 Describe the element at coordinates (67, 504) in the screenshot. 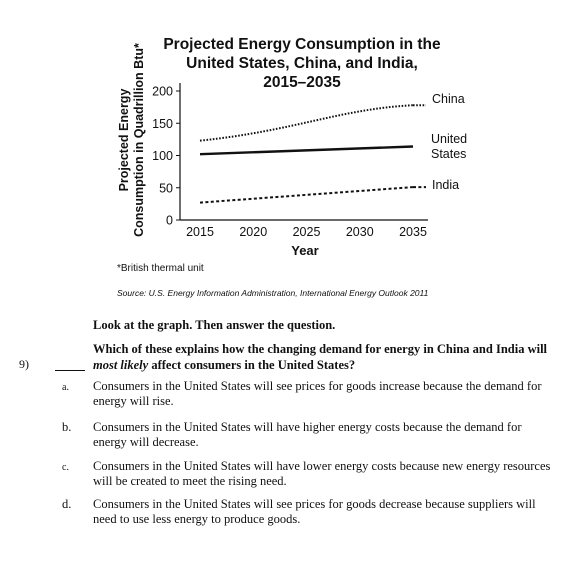

I see `choice-letter: d.` at that location.